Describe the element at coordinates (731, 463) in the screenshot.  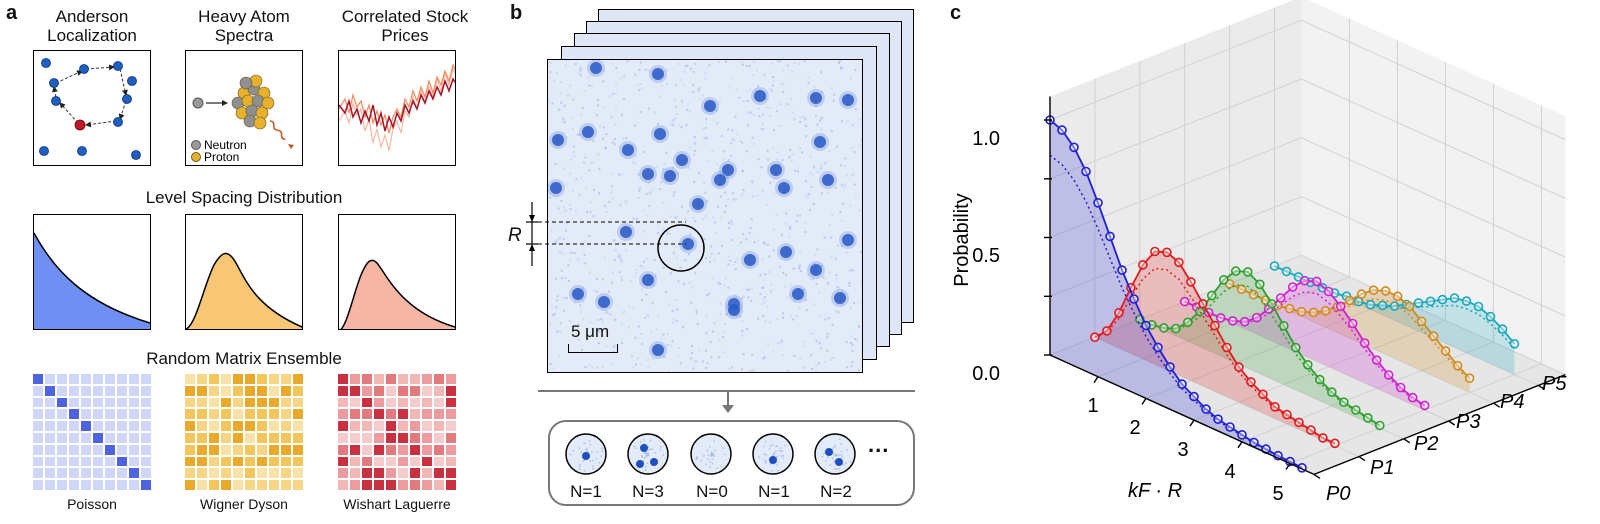
I see `counts-frame` at that location.